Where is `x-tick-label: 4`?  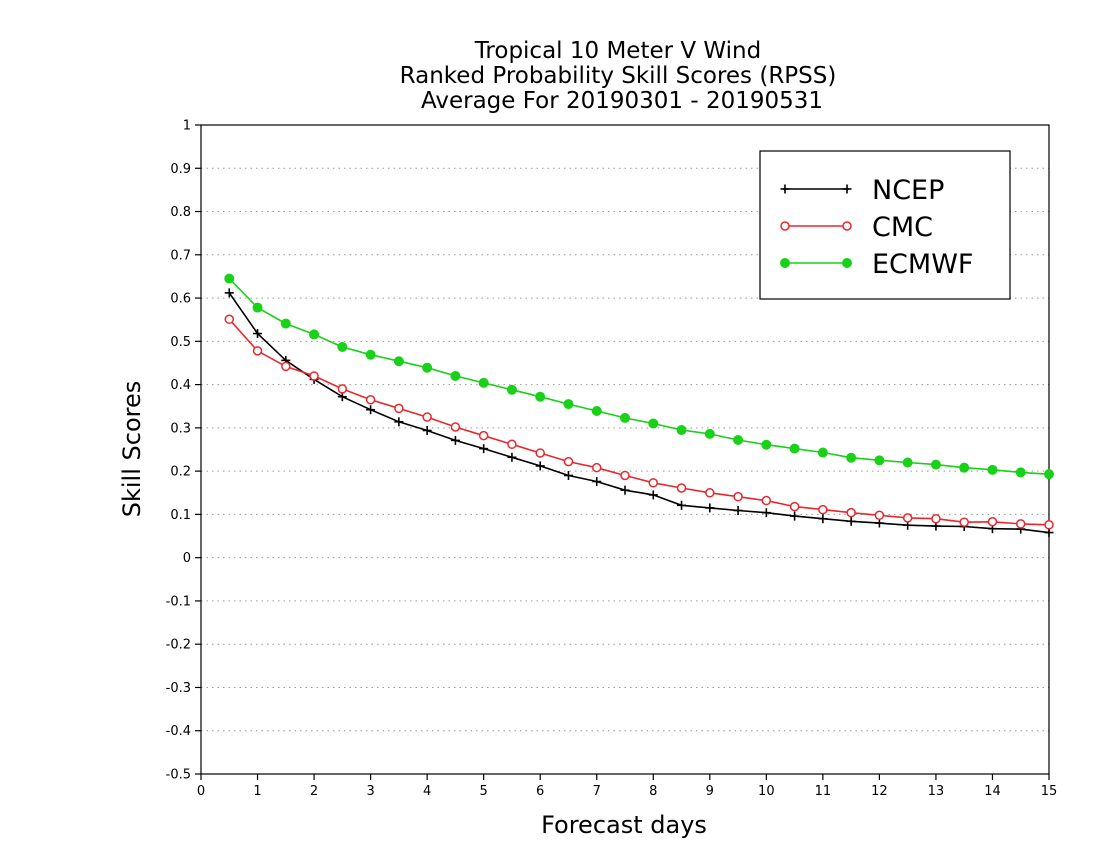 x-tick-label: 4 is located at coordinates (427, 791).